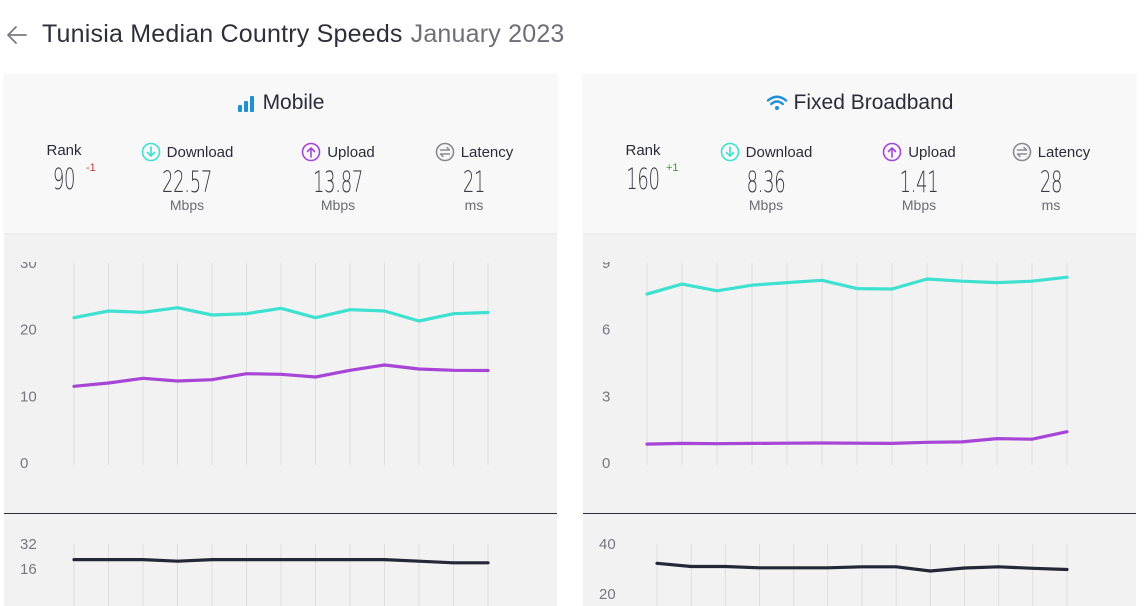 This screenshot has width=1144, height=606. What do you see at coordinates (338, 182) in the screenshot?
I see `upload-value: 13.87` at bounding box center [338, 182].